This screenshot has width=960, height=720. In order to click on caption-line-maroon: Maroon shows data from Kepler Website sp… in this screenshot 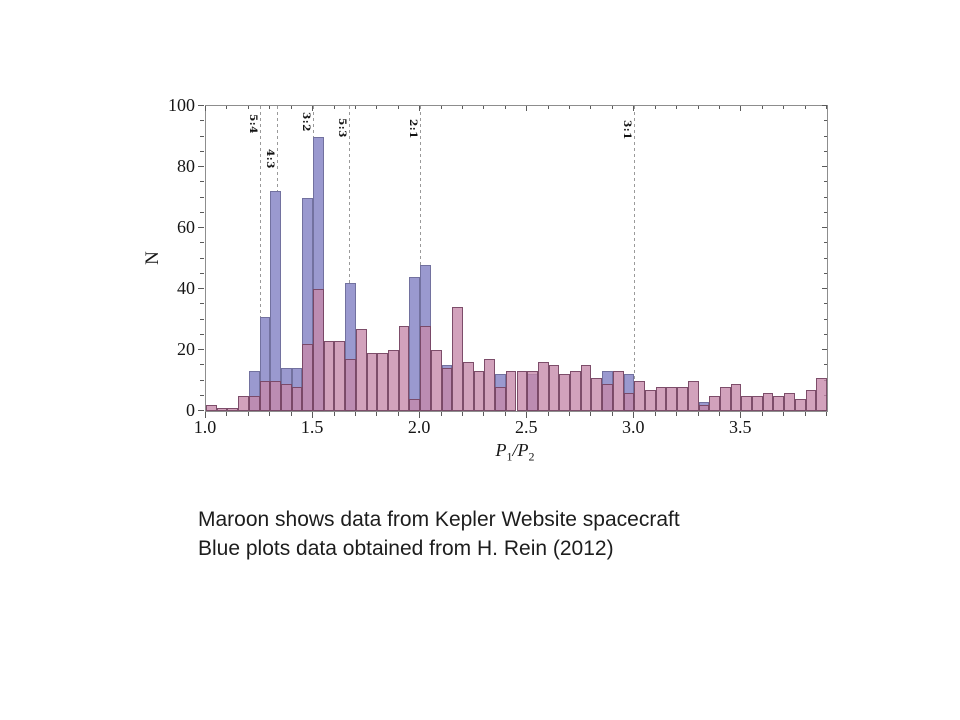, I will do `click(439, 519)`.